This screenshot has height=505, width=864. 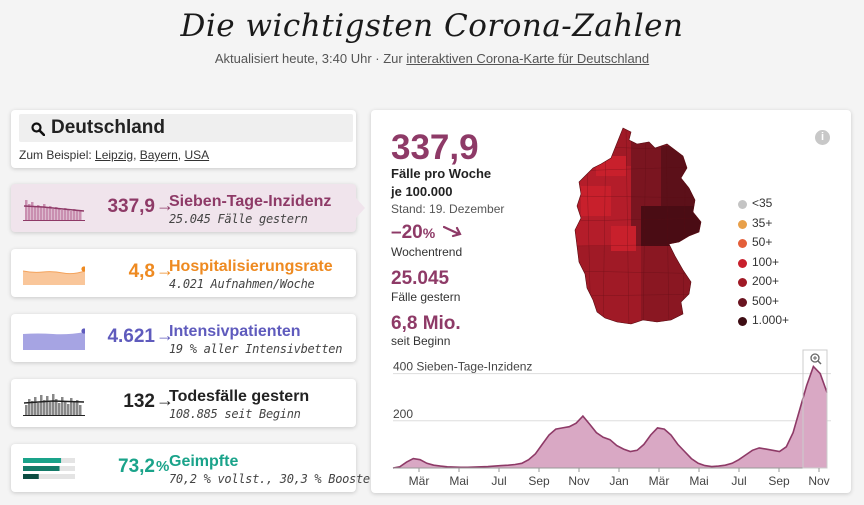 What do you see at coordinates (186, 128) in the screenshot?
I see `search-box: Deutschland` at bounding box center [186, 128].